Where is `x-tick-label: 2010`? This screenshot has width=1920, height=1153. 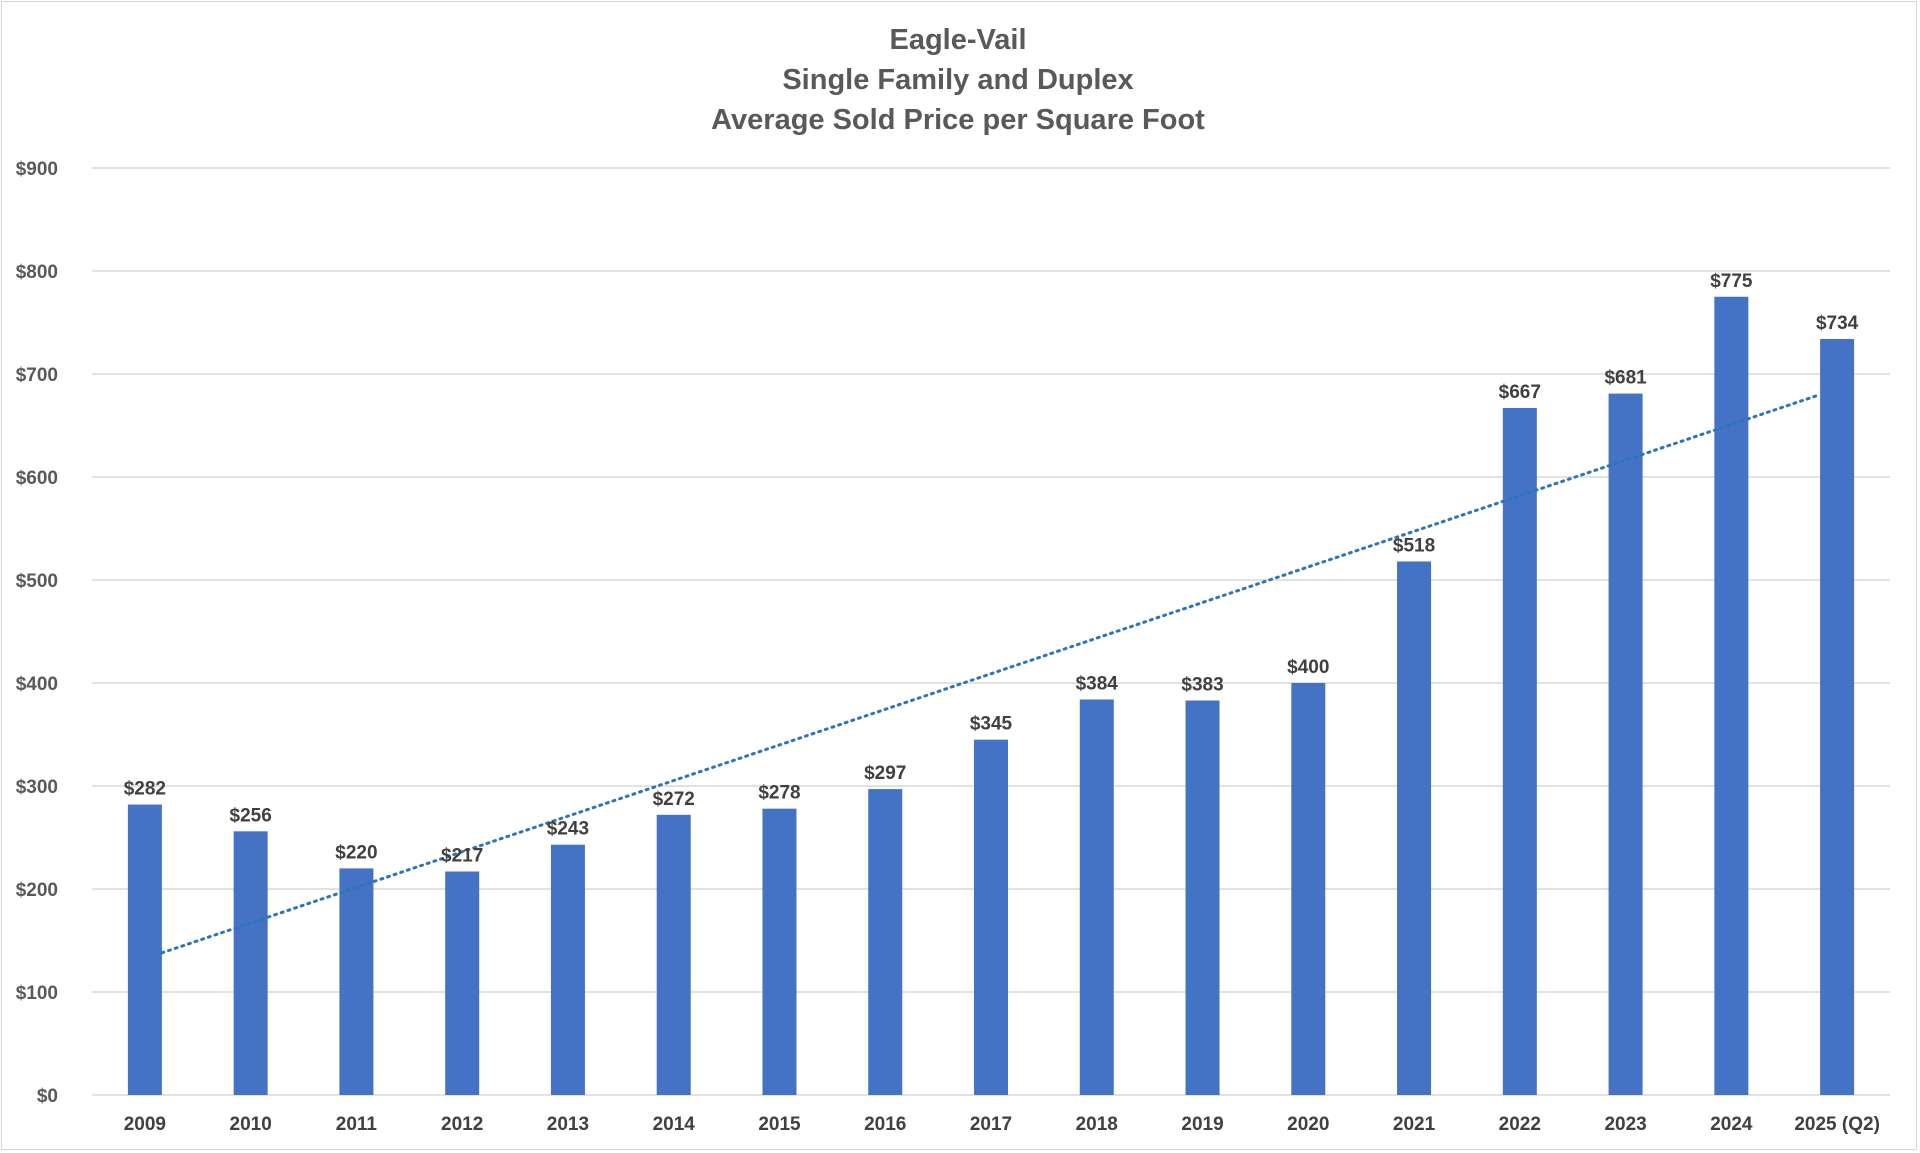 x-tick-label: 2010 is located at coordinates (251, 1124).